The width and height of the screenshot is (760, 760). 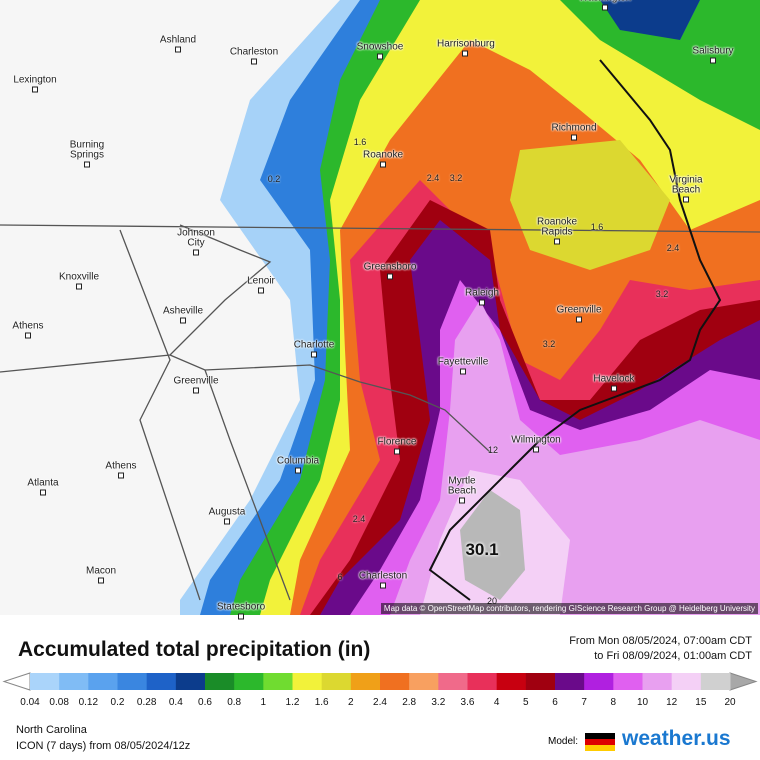 What do you see at coordinates (183, 315) in the screenshot?
I see `city-label: Asheville` at bounding box center [183, 315].